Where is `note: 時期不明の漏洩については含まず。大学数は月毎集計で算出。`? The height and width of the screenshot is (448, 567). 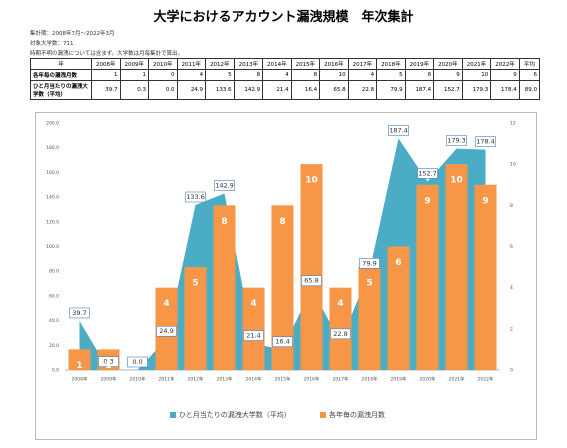 note: 時期不明の漏洩については含まず。大学数は月毎集計で算出。 is located at coordinates (107, 54).